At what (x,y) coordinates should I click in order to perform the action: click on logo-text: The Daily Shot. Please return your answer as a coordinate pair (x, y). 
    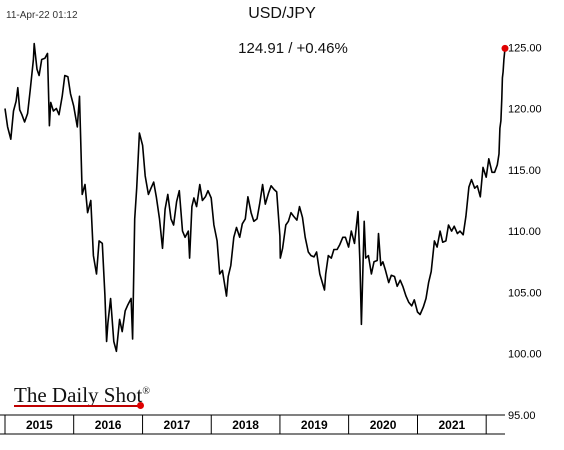
    Looking at the image, I should click on (78, 395).